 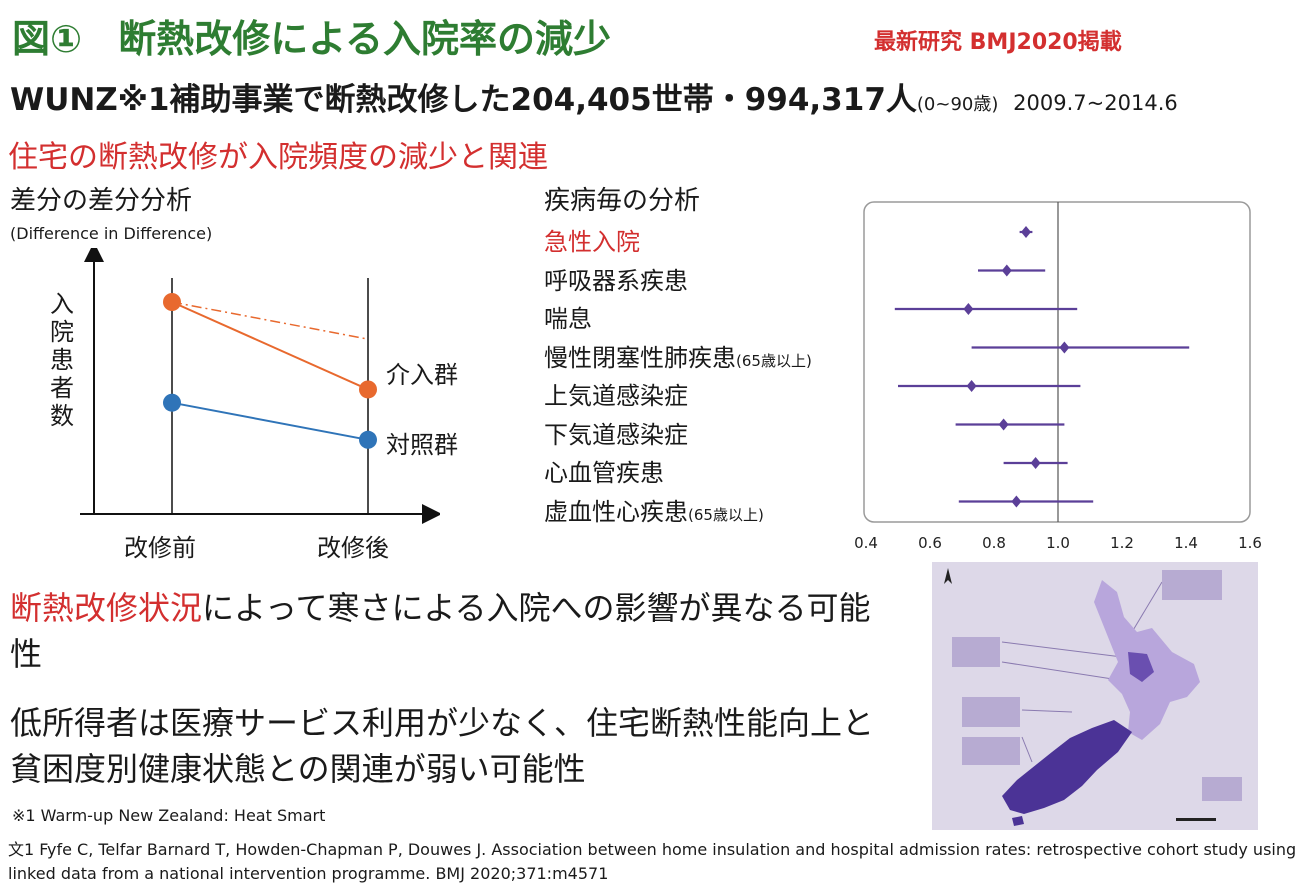 I want to click on lead-statement: 住宅の断熱改修が入院頻度の減少と関連, so click(x=278, y=157).